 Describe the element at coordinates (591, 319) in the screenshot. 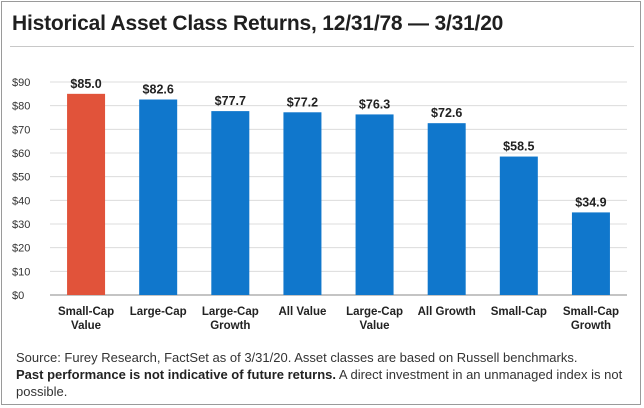

I see `x-tick-label: Small-Cap Growth` at that location.